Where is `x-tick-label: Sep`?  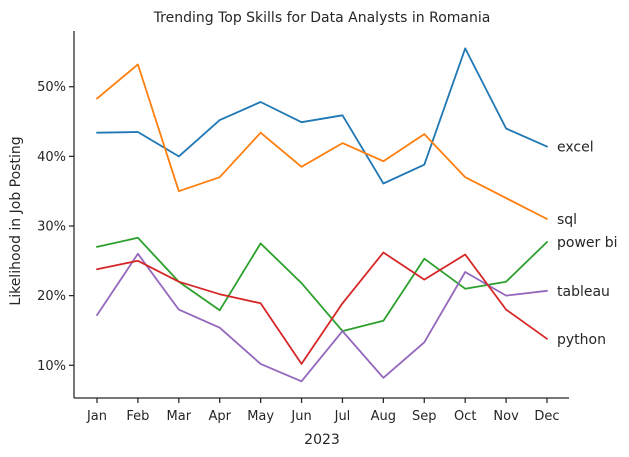
x-tick-label: Sep is located at coordinates (424, 416).